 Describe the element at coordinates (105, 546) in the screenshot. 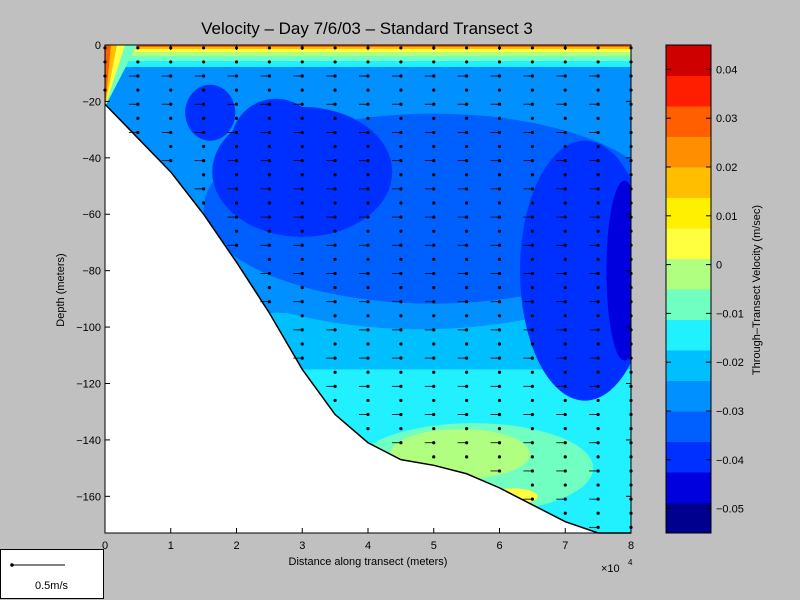

I see `x-tick-label: 0` at that location.